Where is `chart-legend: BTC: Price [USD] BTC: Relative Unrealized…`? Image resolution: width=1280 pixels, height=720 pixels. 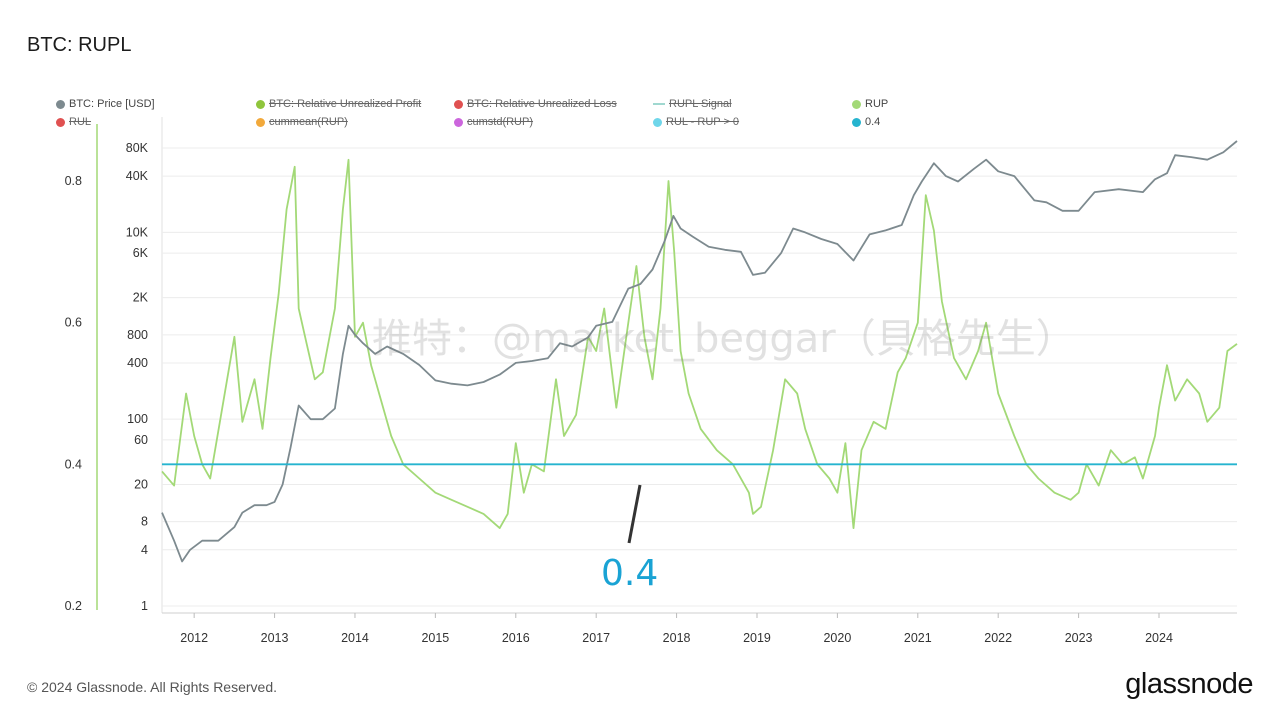
chart-legend: BTC: Price [USD] BTC: Relative Unrealized… is located at coordinates (656, 115).